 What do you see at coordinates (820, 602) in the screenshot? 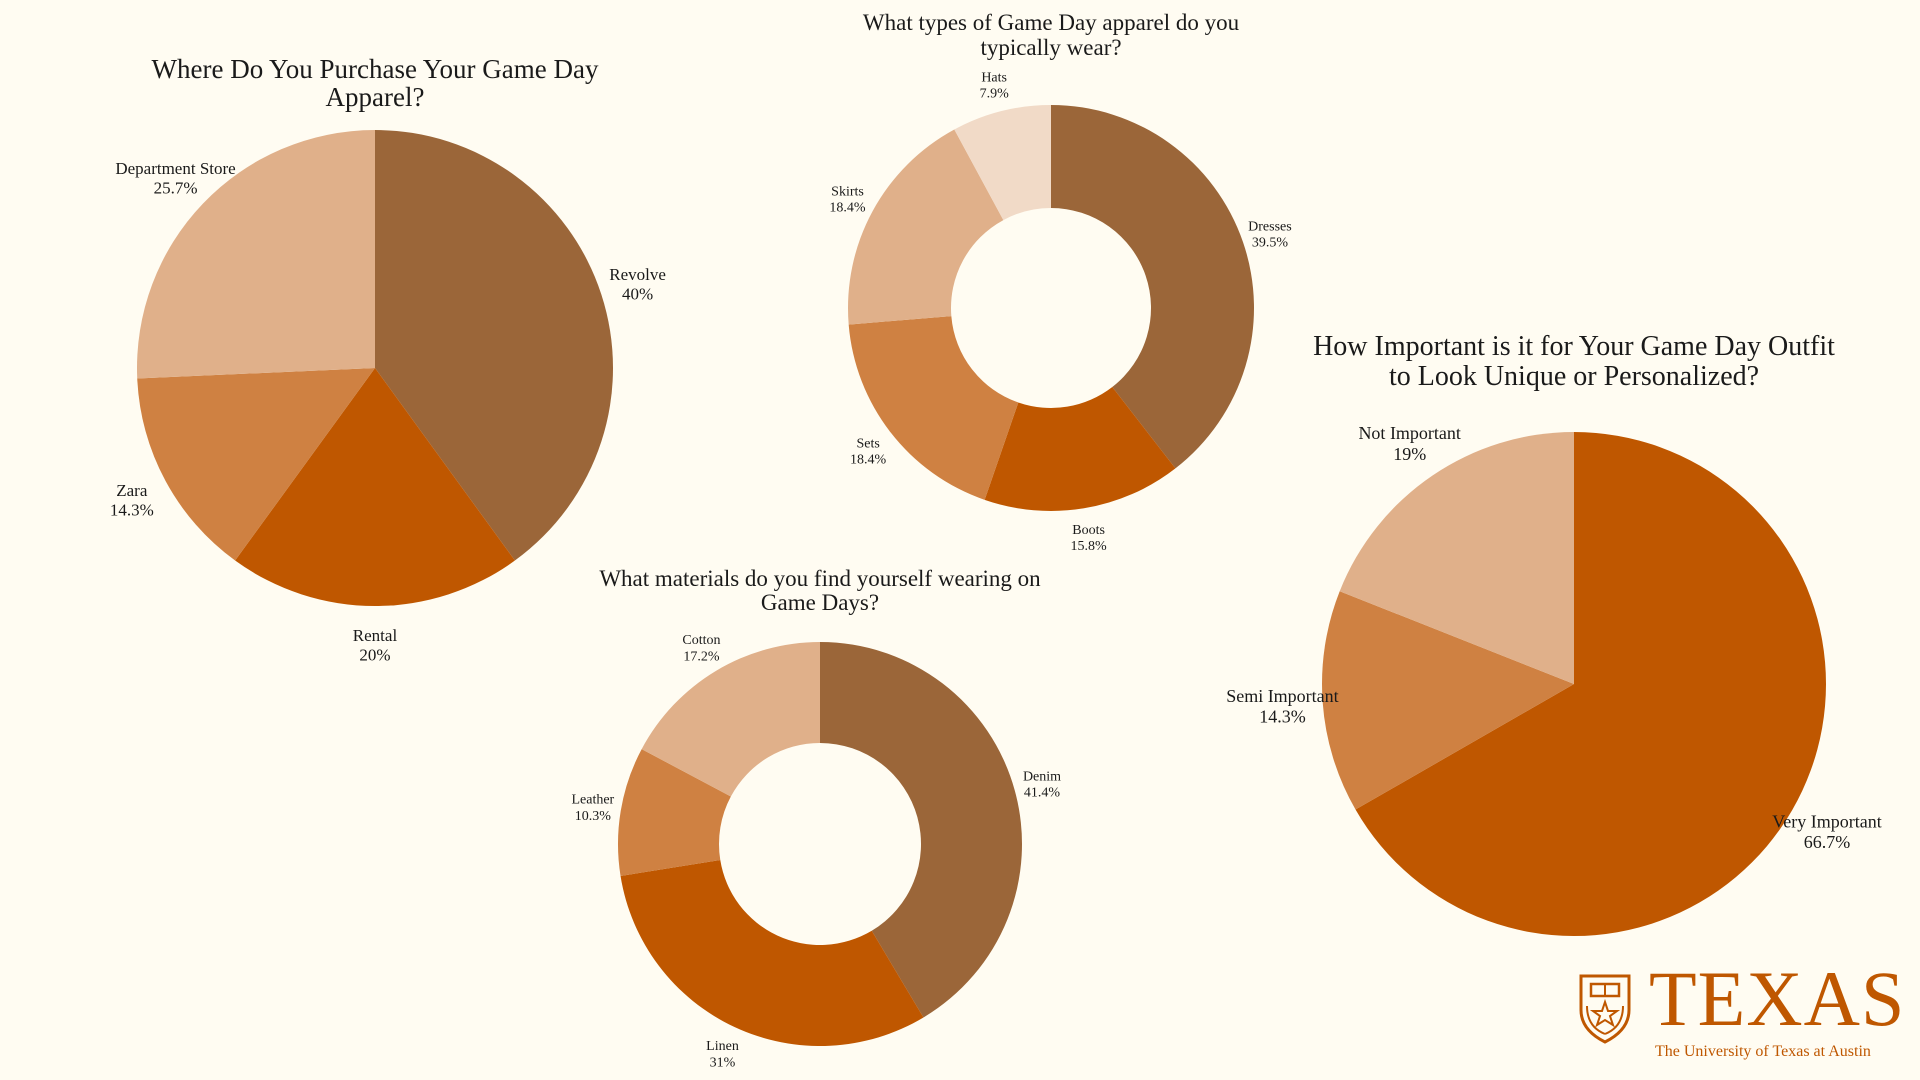
I see `chart-title-line: Game Days?` at bounding box center [820, 602].